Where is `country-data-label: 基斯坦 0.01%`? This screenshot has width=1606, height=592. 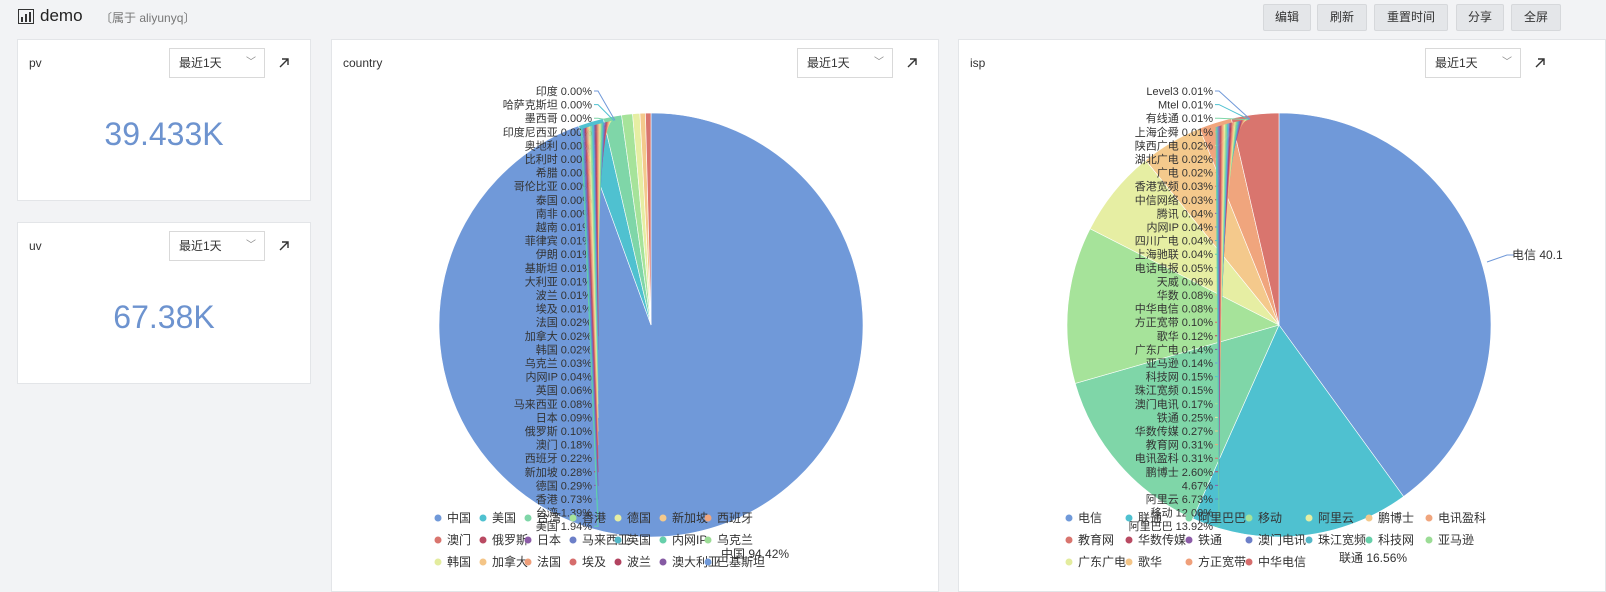 country-data-label: 基斯坦 0.01% is located at coordinates (558, 268).